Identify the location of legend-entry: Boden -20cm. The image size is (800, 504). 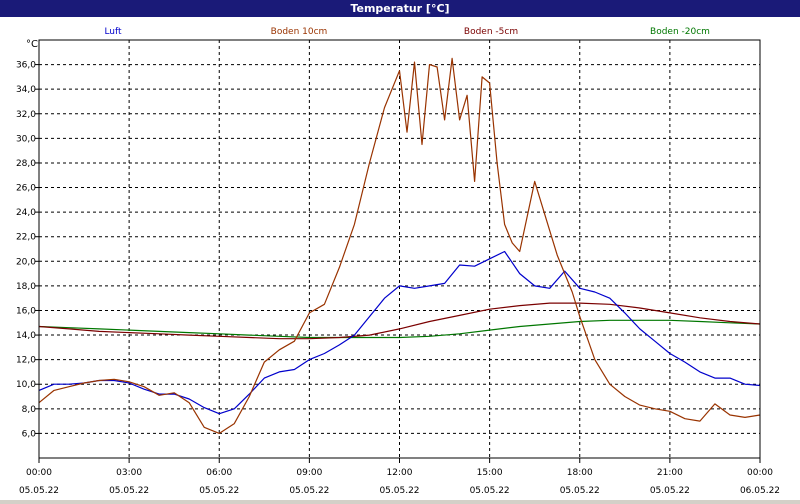
(680, 32).